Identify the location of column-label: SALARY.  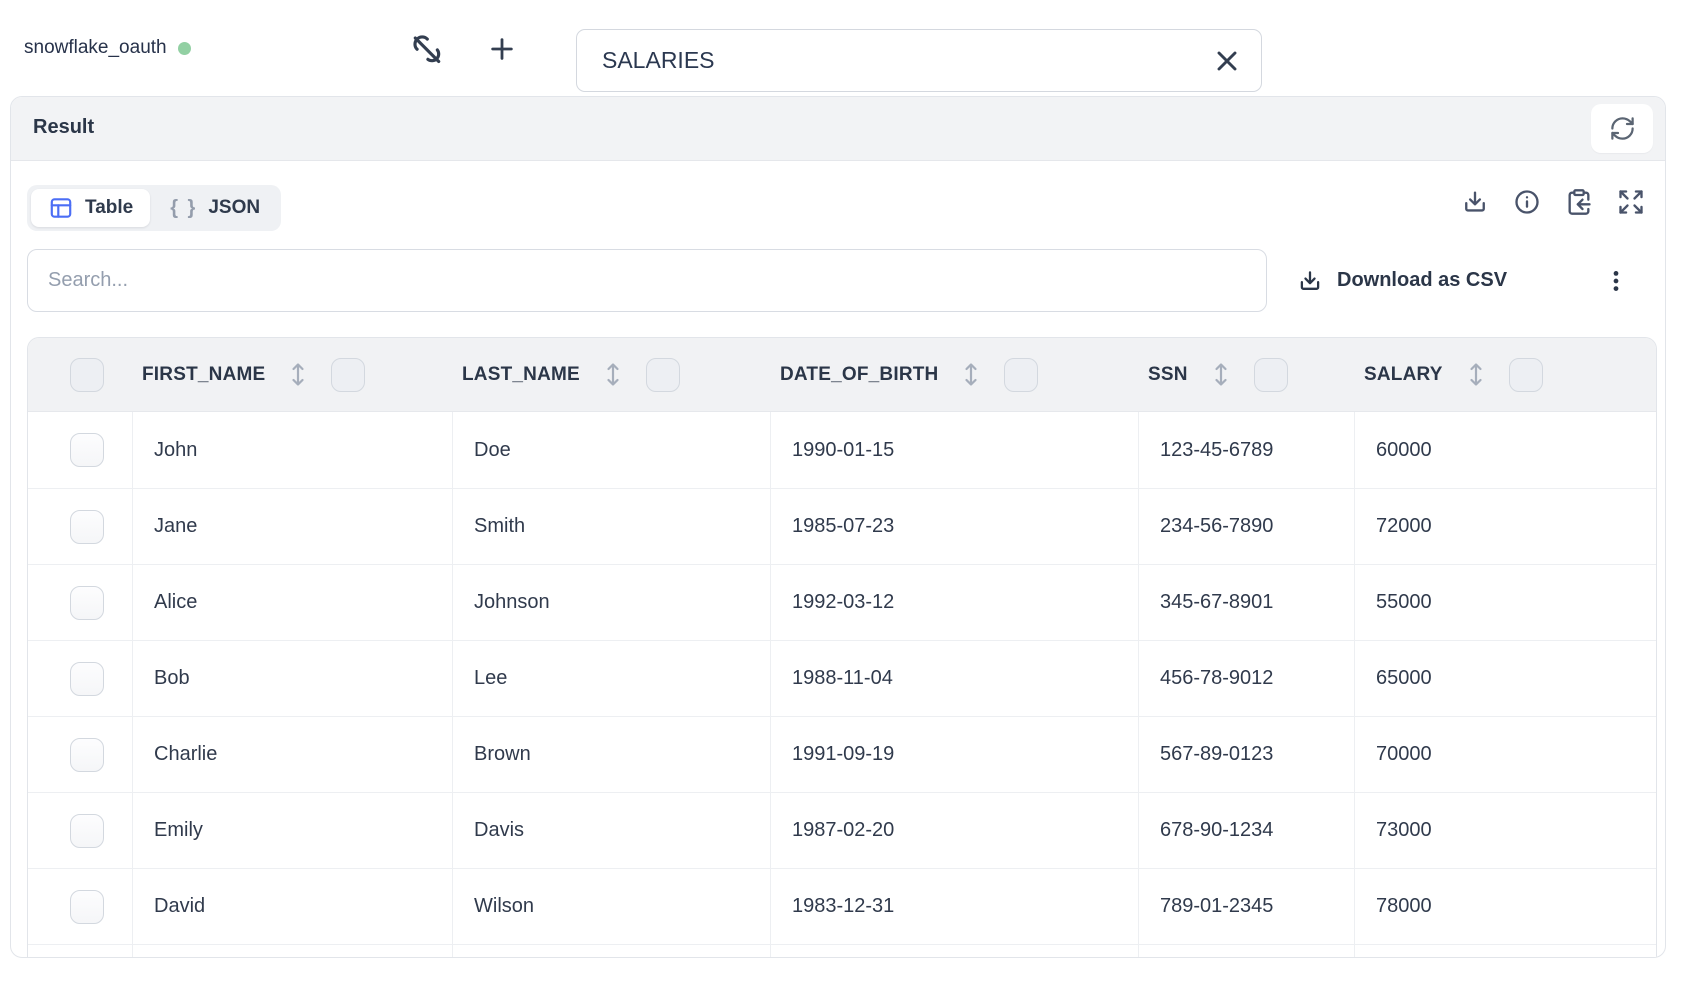
(1403, 374).